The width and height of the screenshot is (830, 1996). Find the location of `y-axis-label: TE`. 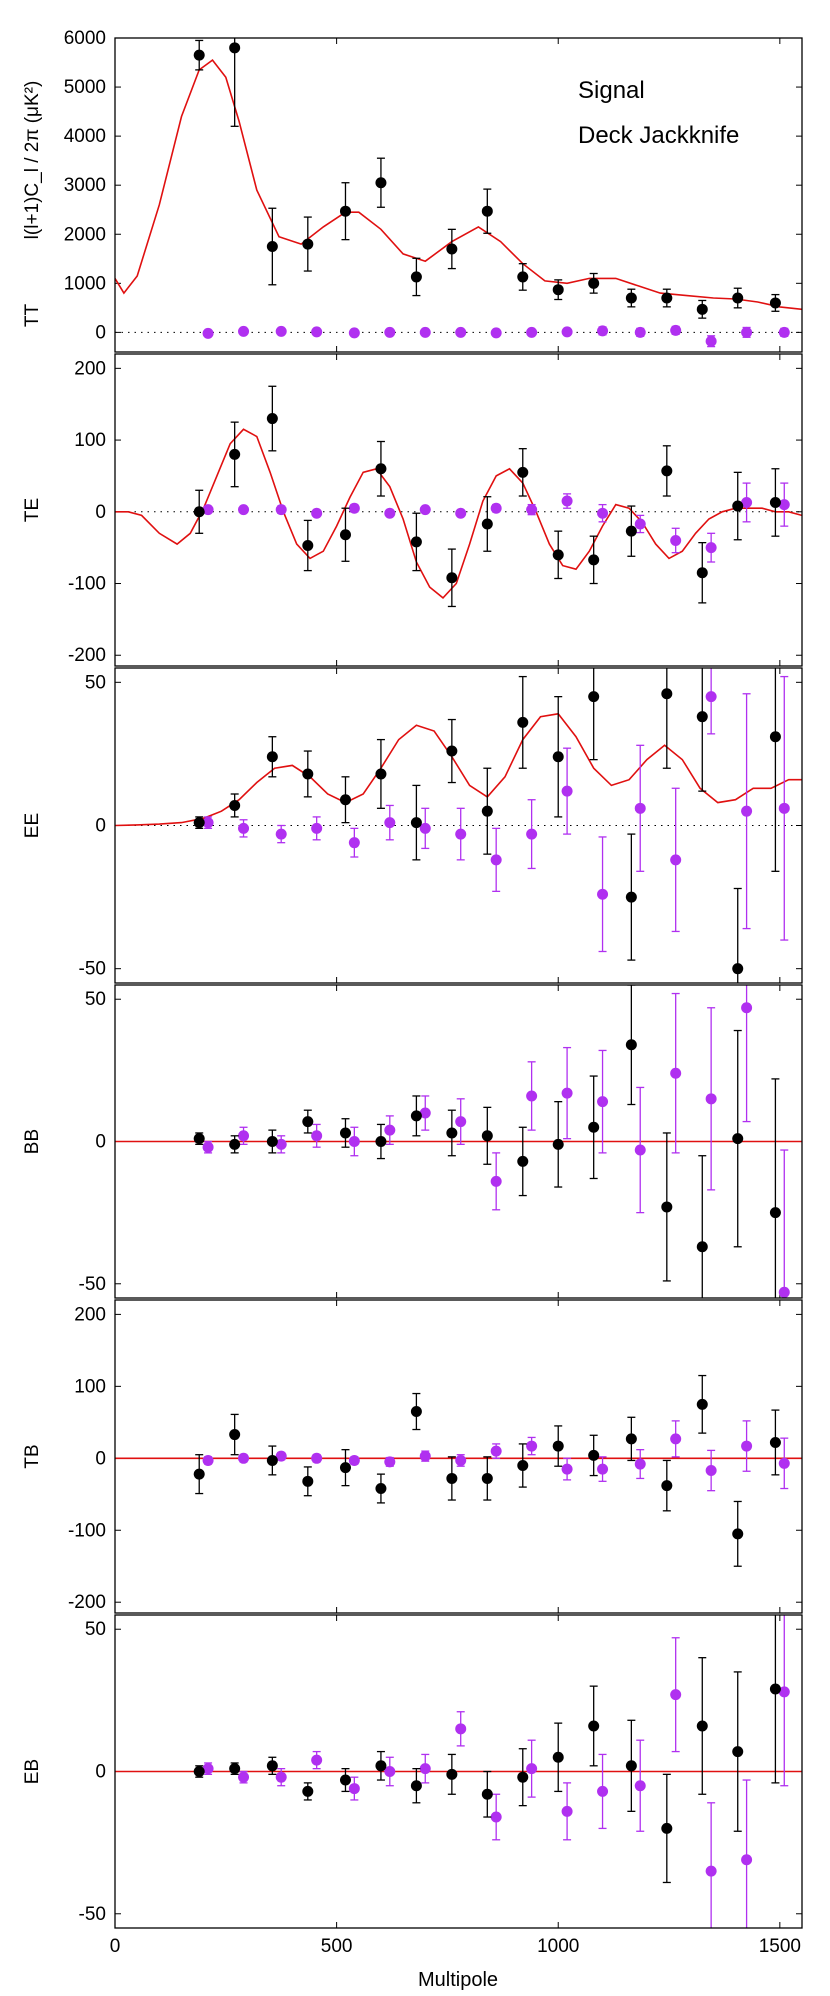

y-axis-label: TE is located at coordinates (32, 510).